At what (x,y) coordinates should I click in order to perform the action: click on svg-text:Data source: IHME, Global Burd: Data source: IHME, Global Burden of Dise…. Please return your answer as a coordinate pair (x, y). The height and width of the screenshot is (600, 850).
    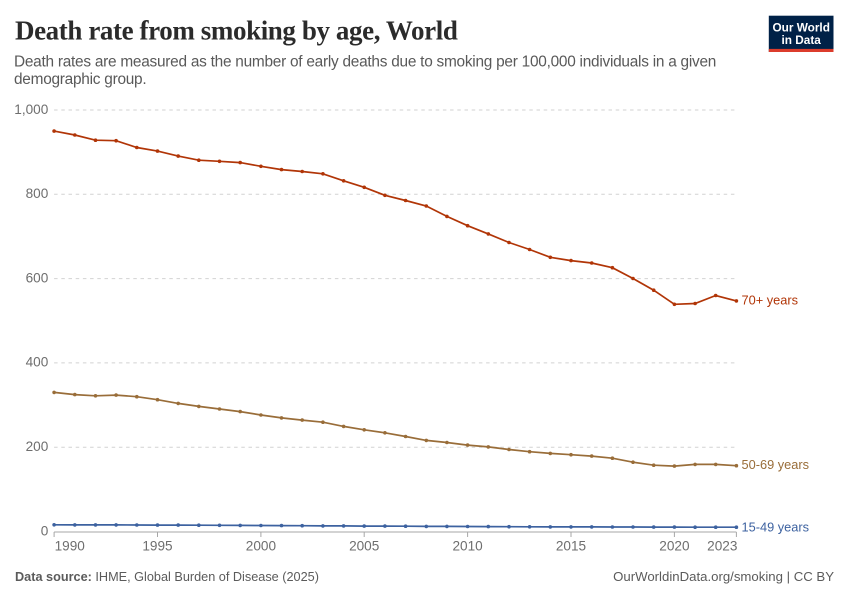
    Looking at the image, I should click on (167, 577).